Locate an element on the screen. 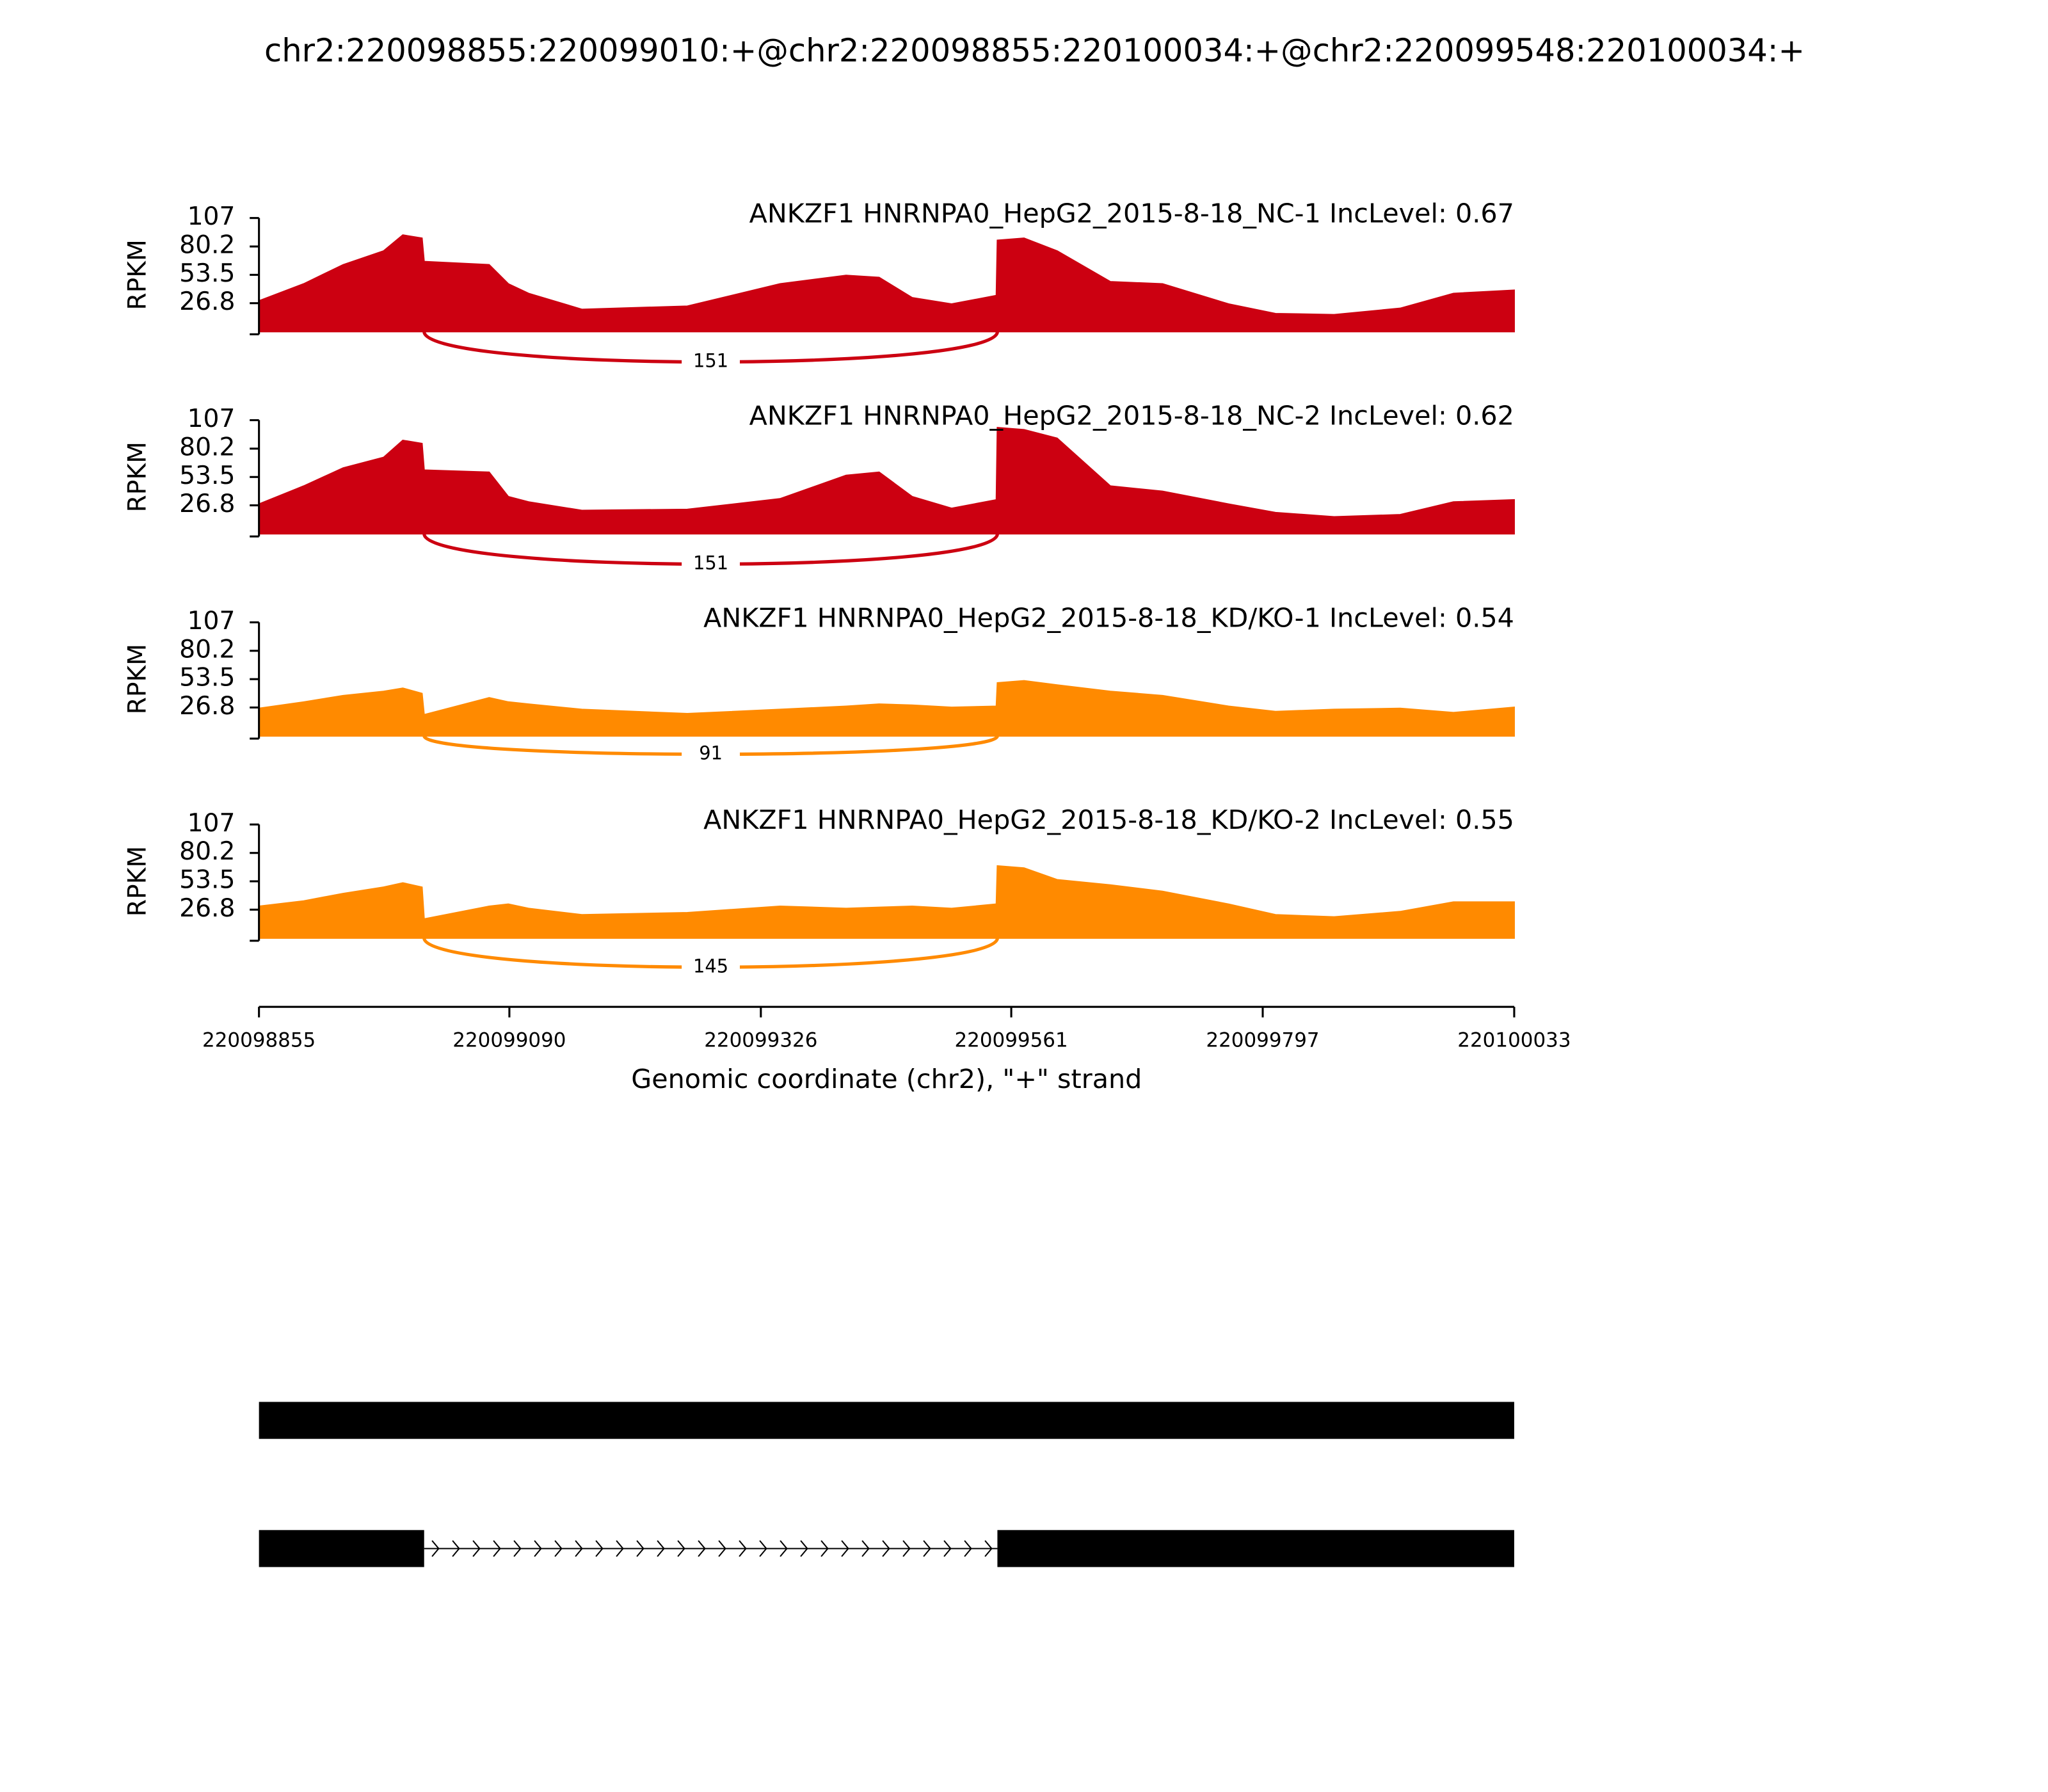 The height and width of the screenshot is (1792, 2048). junction-label: 91 is located at coordinates (711, 753).